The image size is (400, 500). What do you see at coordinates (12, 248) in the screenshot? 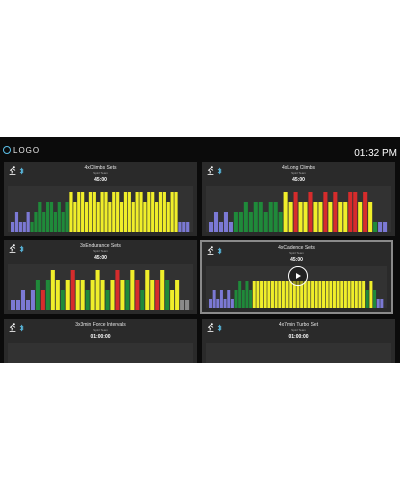
I see `cyclist-icon` at bounding box center [12, 248].